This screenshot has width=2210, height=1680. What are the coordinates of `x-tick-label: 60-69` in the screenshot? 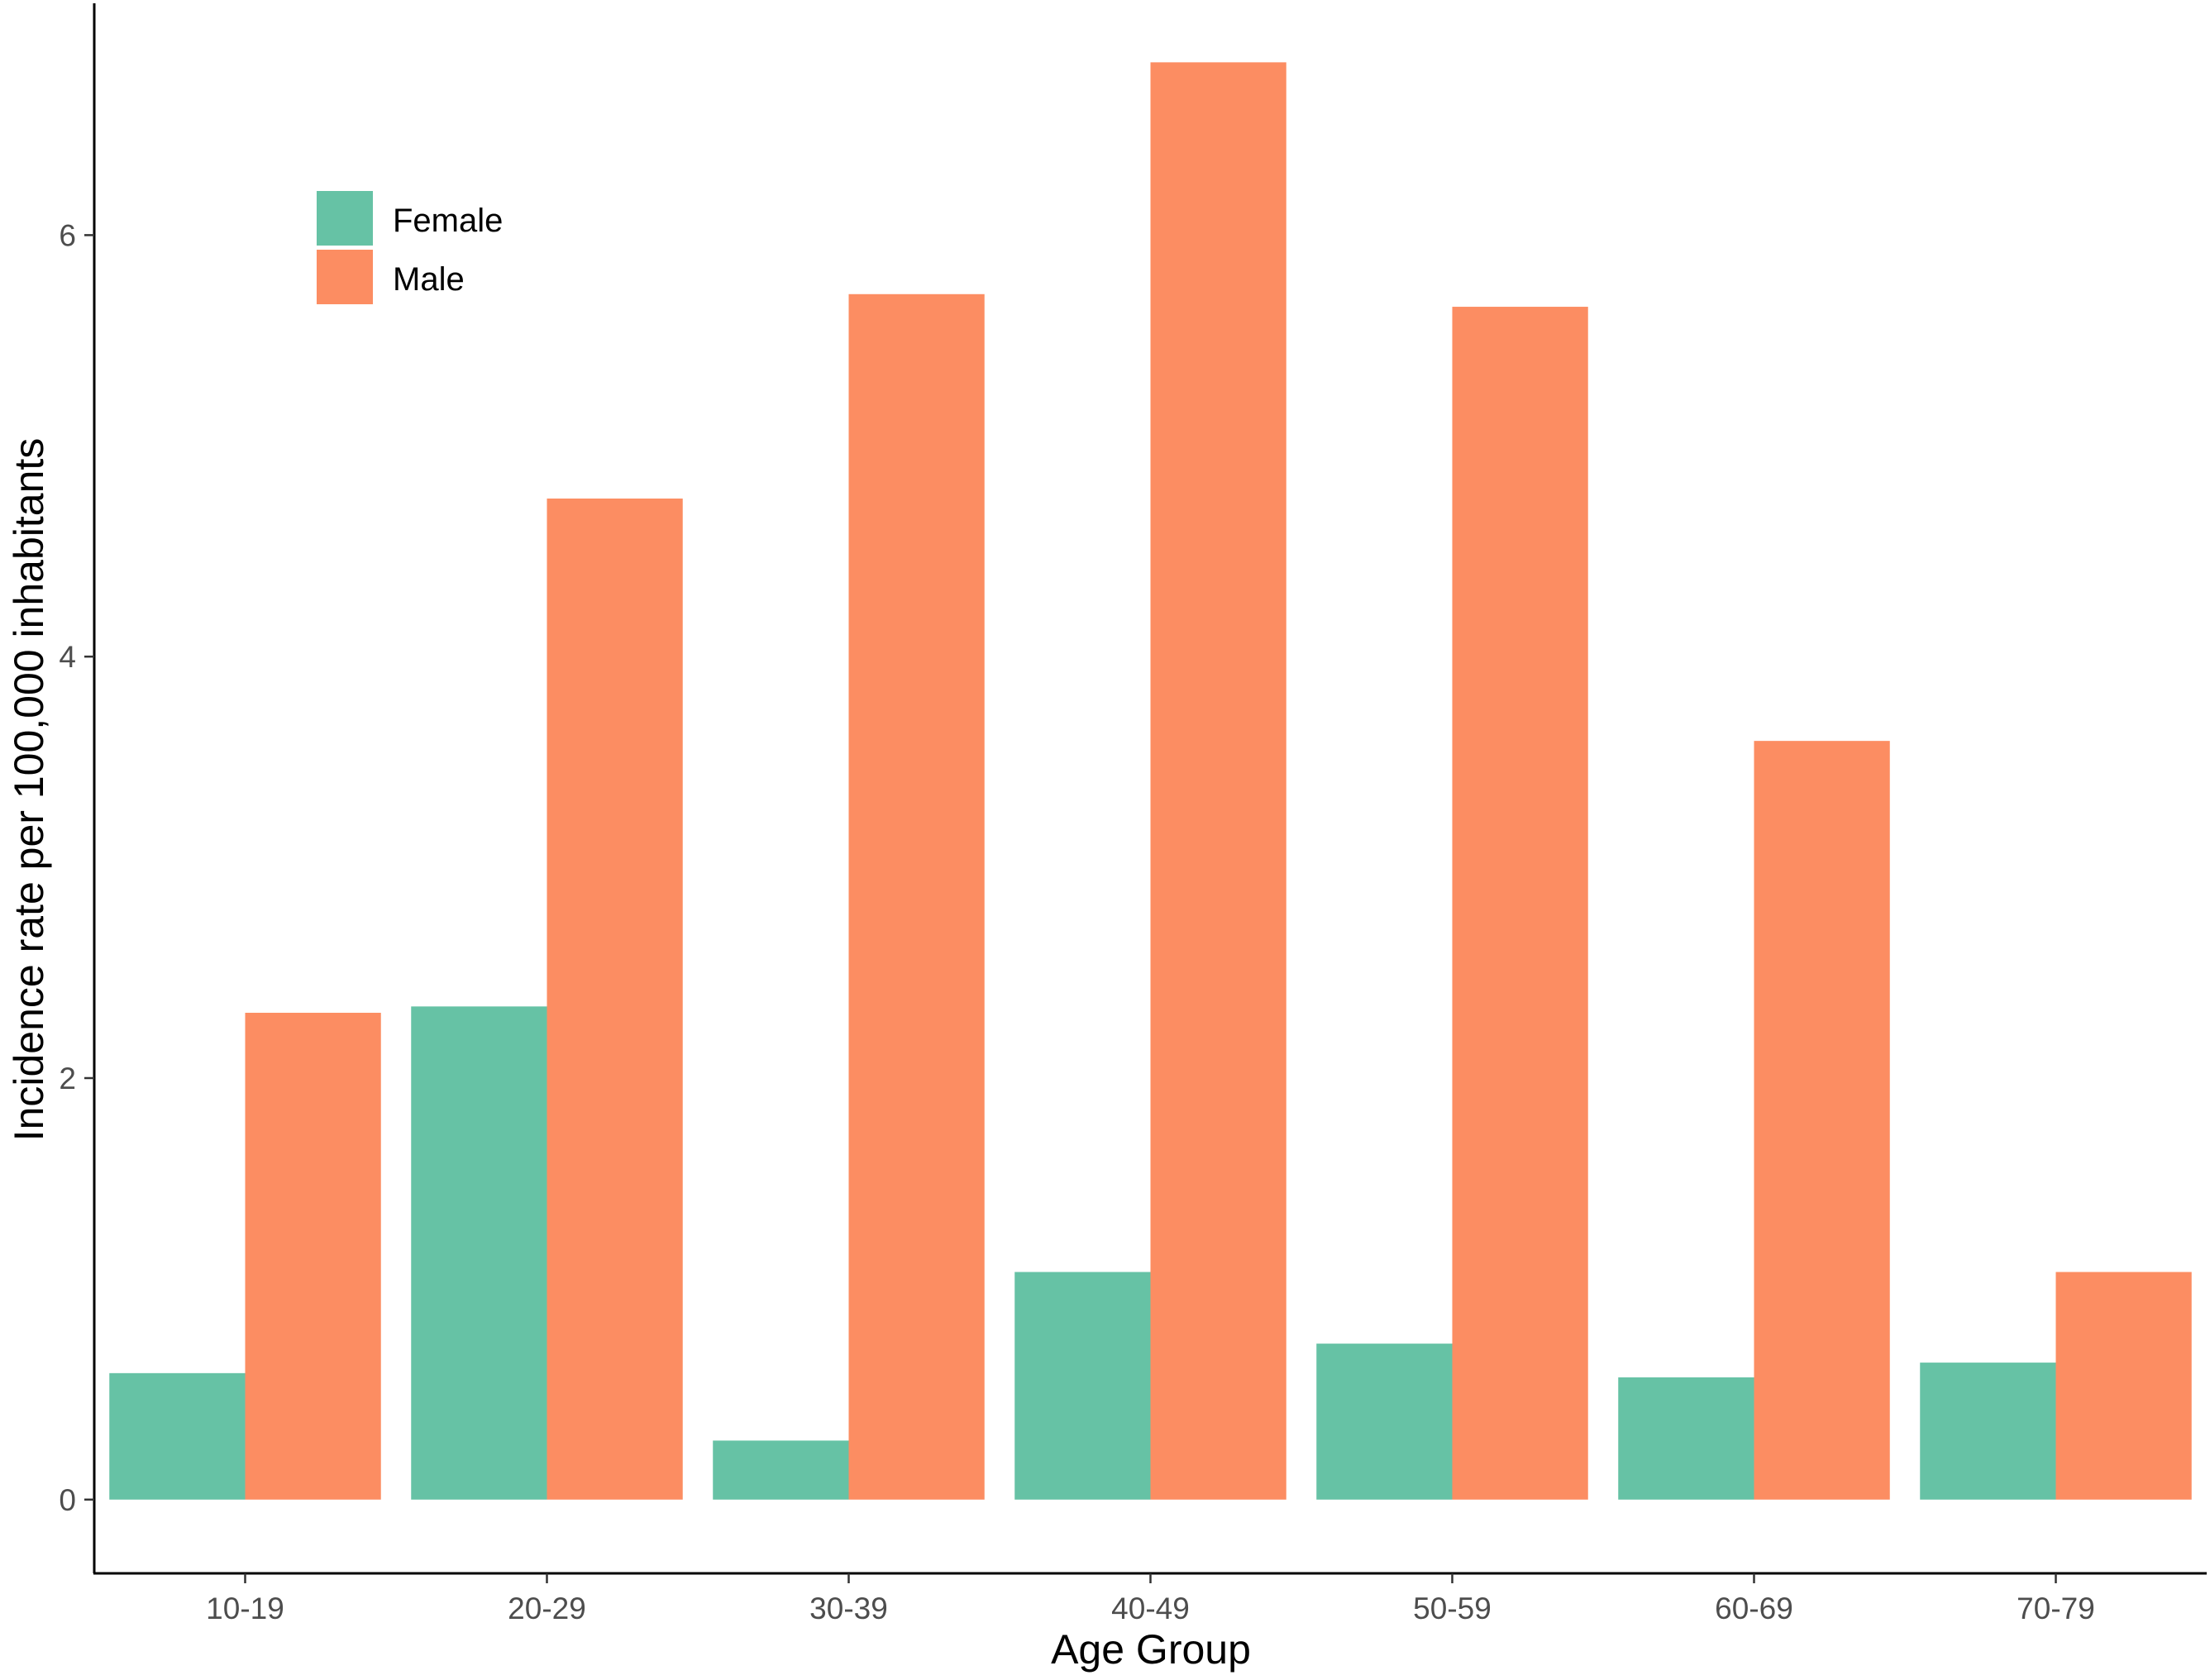 It's located at (1754, 1608).